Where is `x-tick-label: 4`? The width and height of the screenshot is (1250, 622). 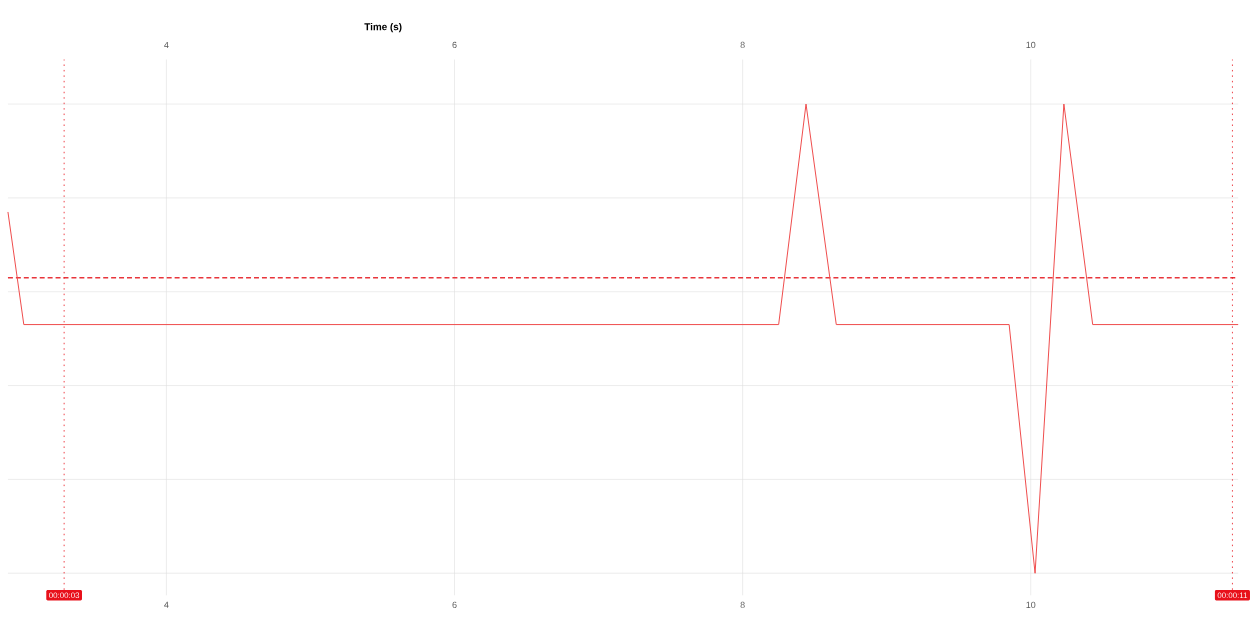
x-tick-label: 4 is located at coordinates (166, 604).